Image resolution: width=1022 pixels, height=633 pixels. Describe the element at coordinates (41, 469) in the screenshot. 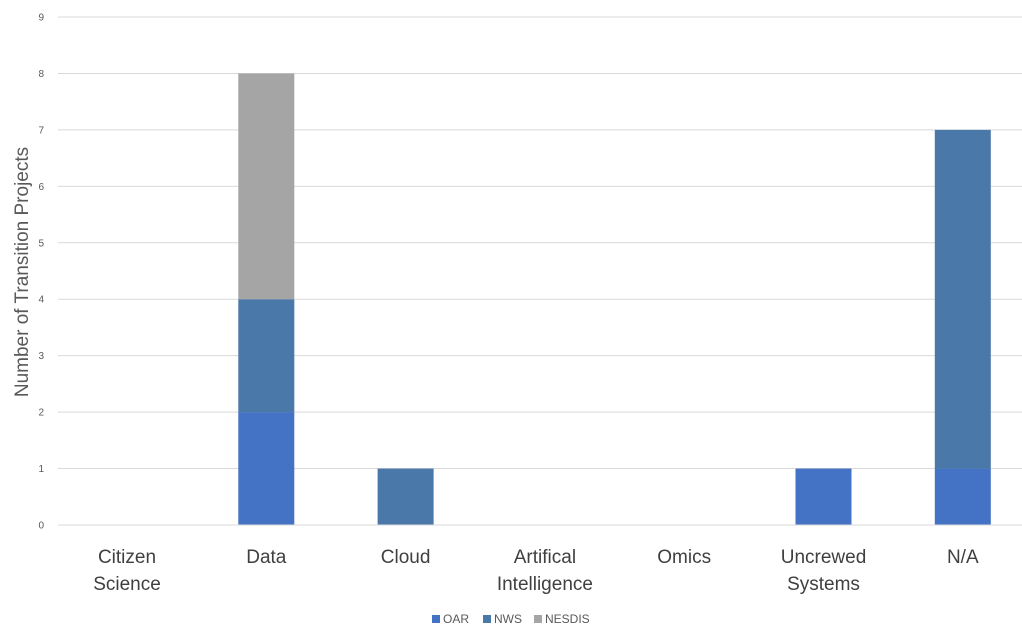

I see `y-tick-label: 1` at that location.